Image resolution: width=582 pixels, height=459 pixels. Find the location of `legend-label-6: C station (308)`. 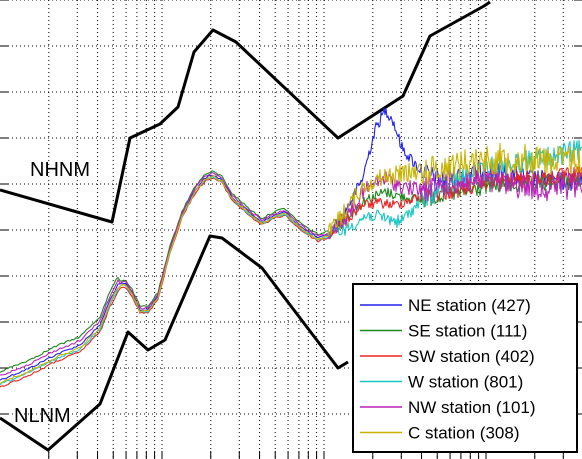

legend-label-6: C station (308) is located at coordinates (464, 433).